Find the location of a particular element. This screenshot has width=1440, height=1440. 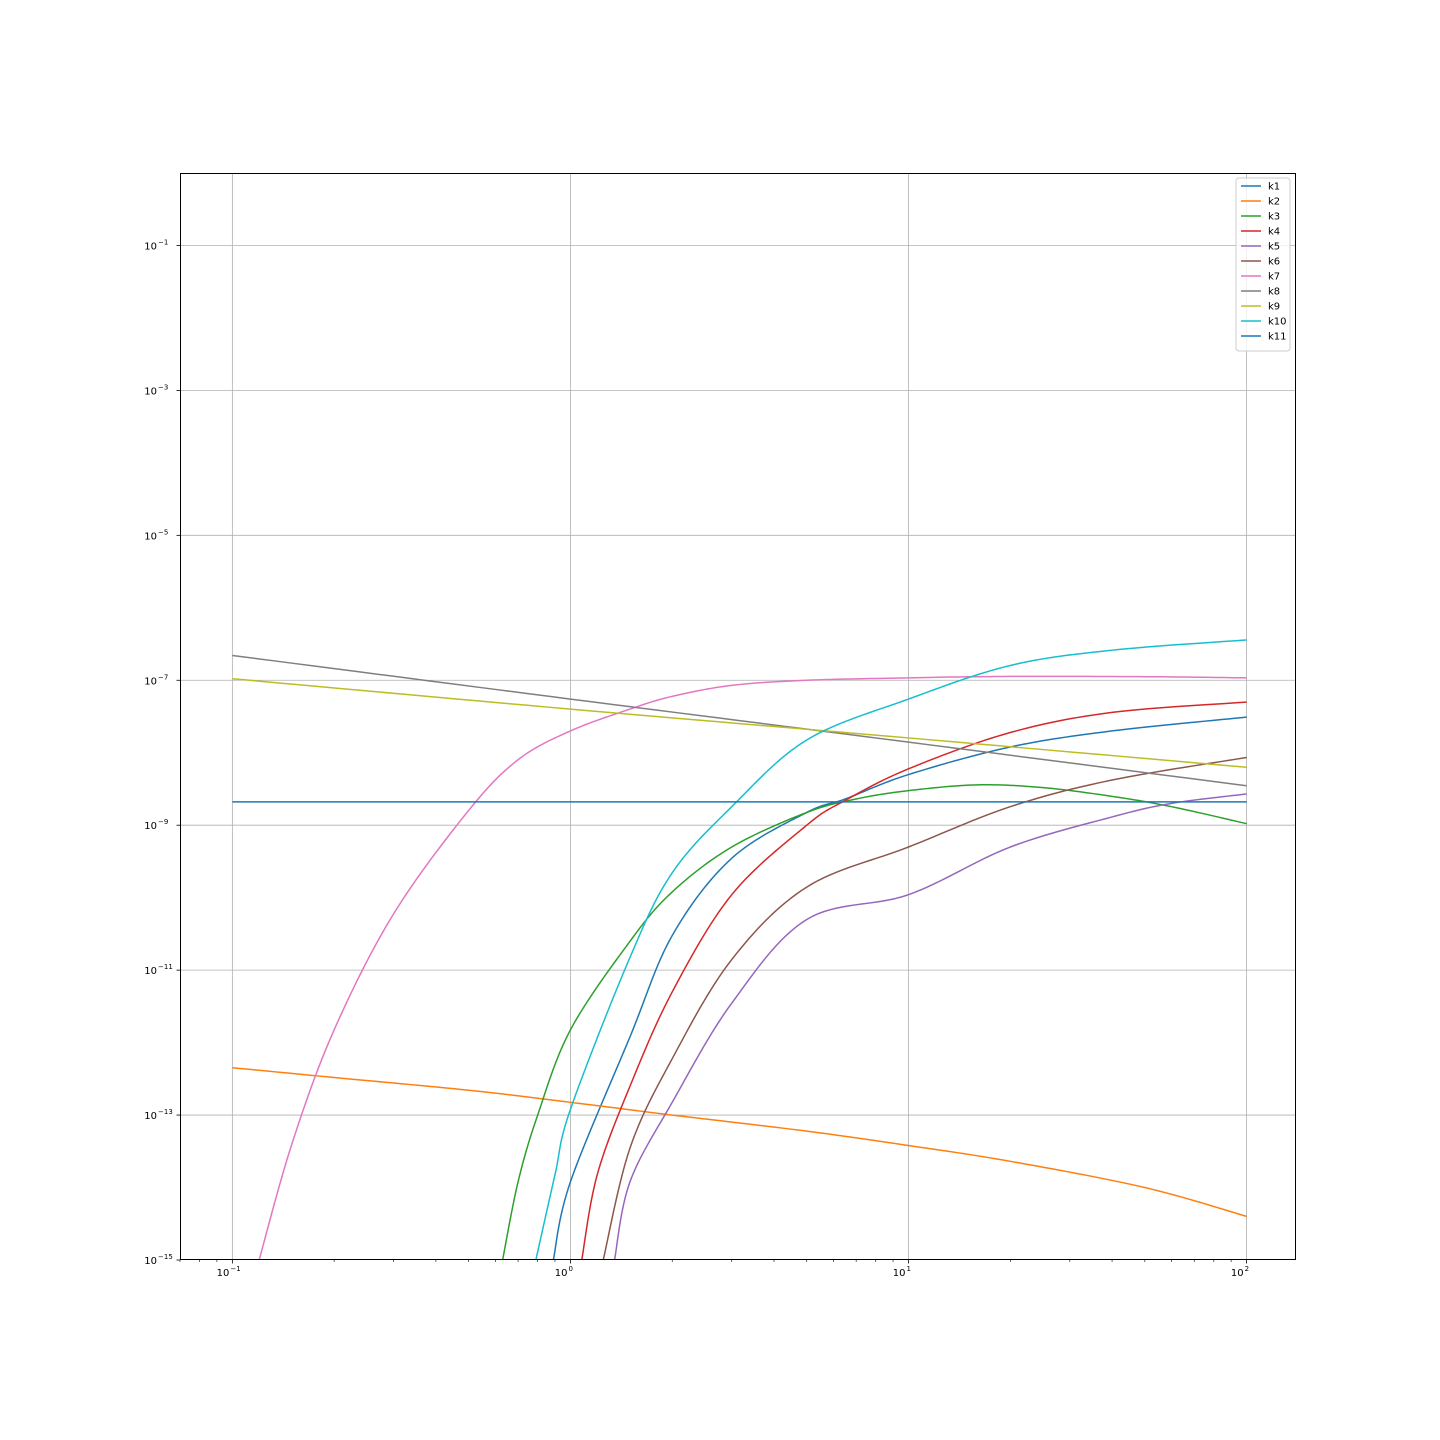

x-tick-label-exponent: 2 is located at coordinates (1247, 1269).